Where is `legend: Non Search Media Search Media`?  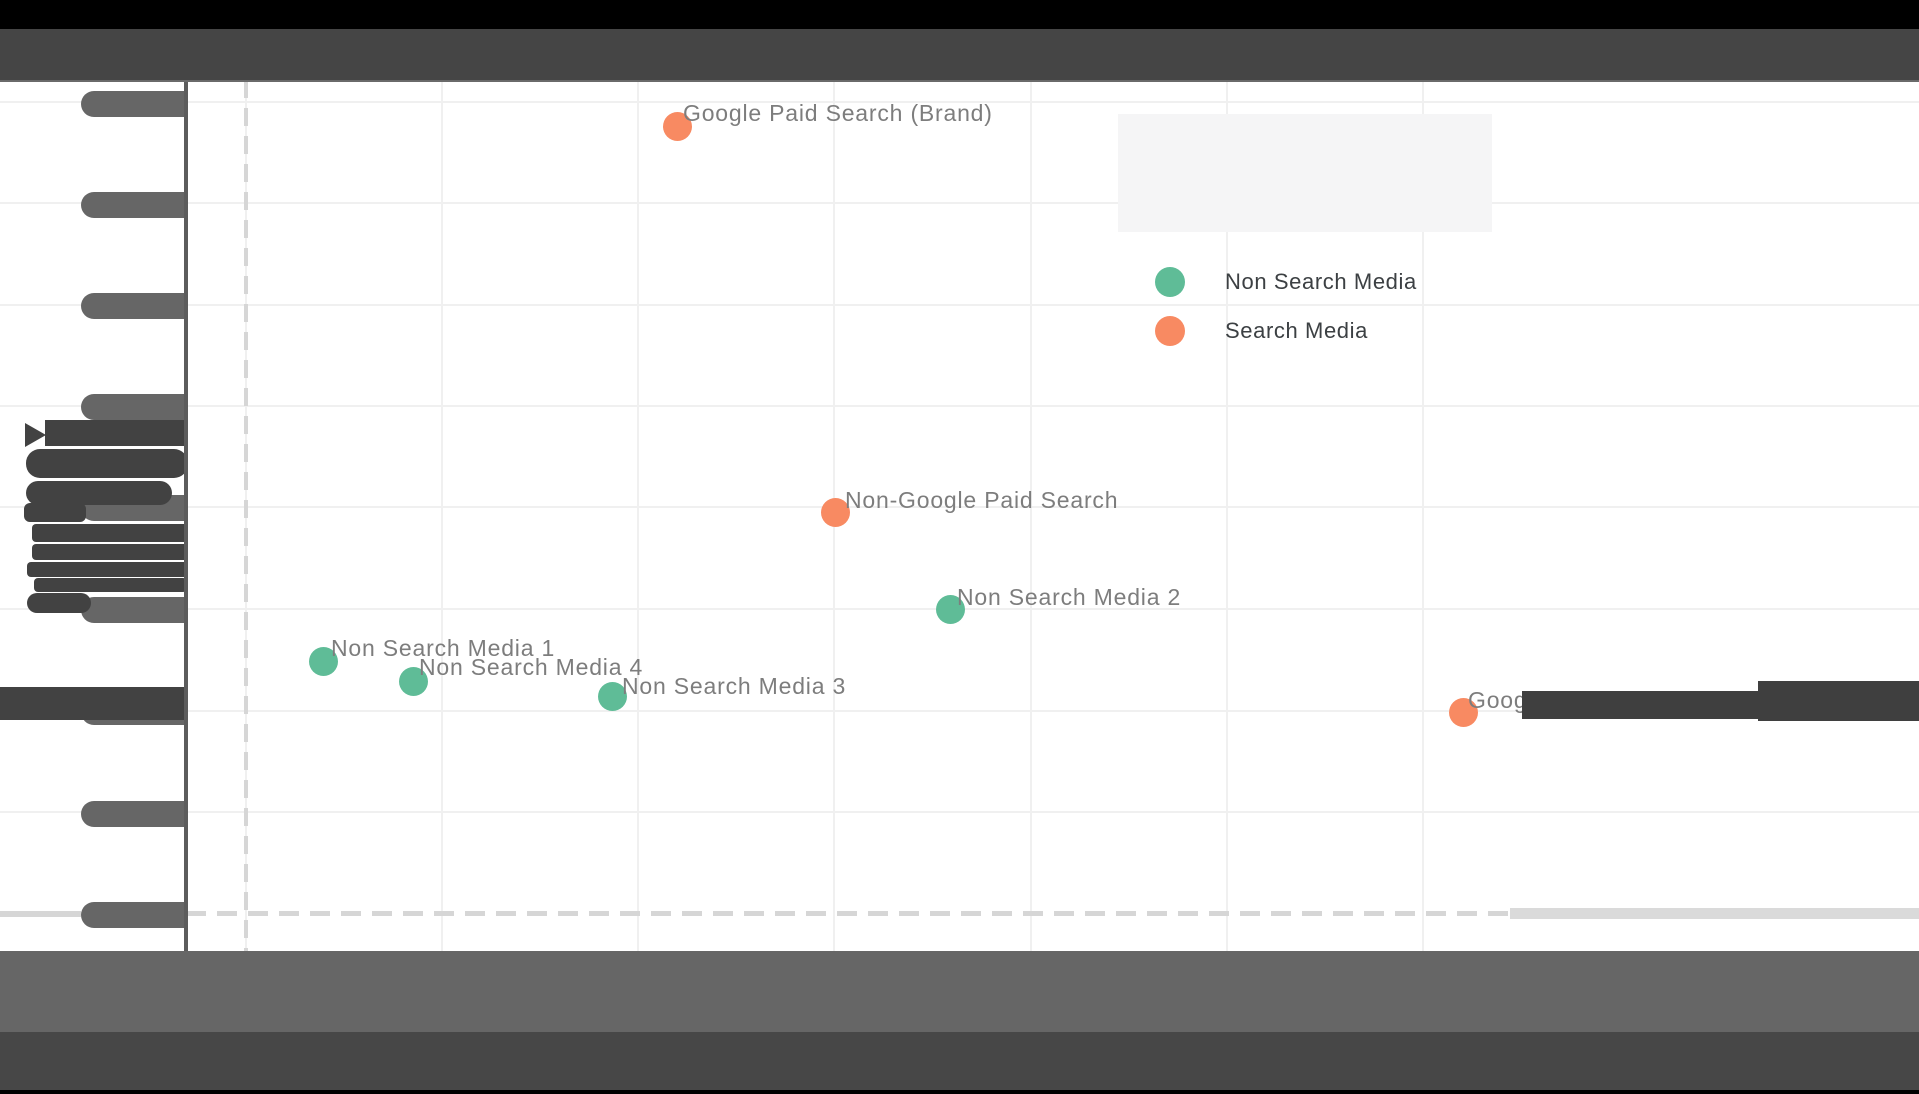
legend: Non Search Media Search Media is located at coordinates (1305, 230).